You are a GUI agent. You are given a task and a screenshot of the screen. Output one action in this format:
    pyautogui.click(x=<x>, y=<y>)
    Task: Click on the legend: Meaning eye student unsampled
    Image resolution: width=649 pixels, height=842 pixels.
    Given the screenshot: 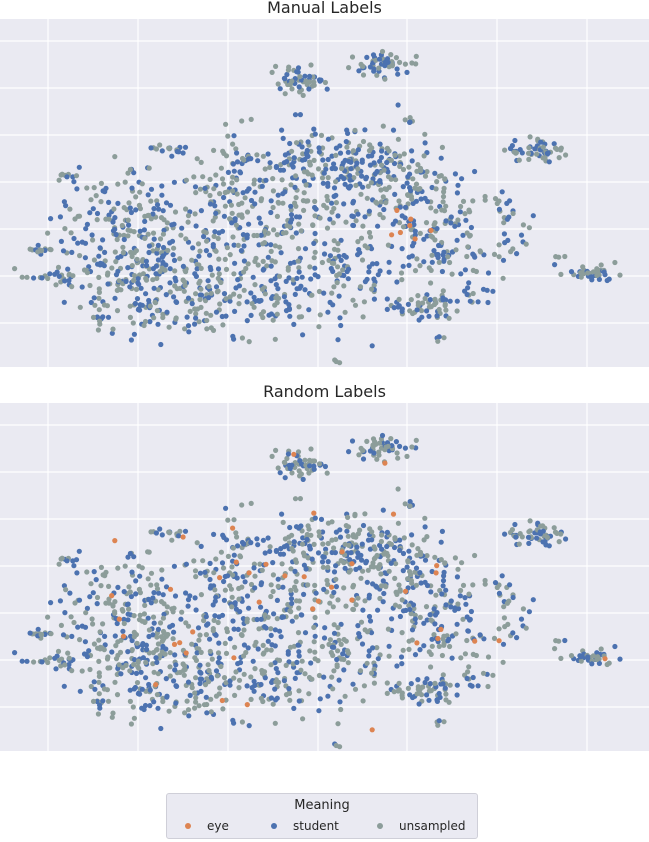 What is the action you would take?
    pyautogui.click(x=322, y=816)
    